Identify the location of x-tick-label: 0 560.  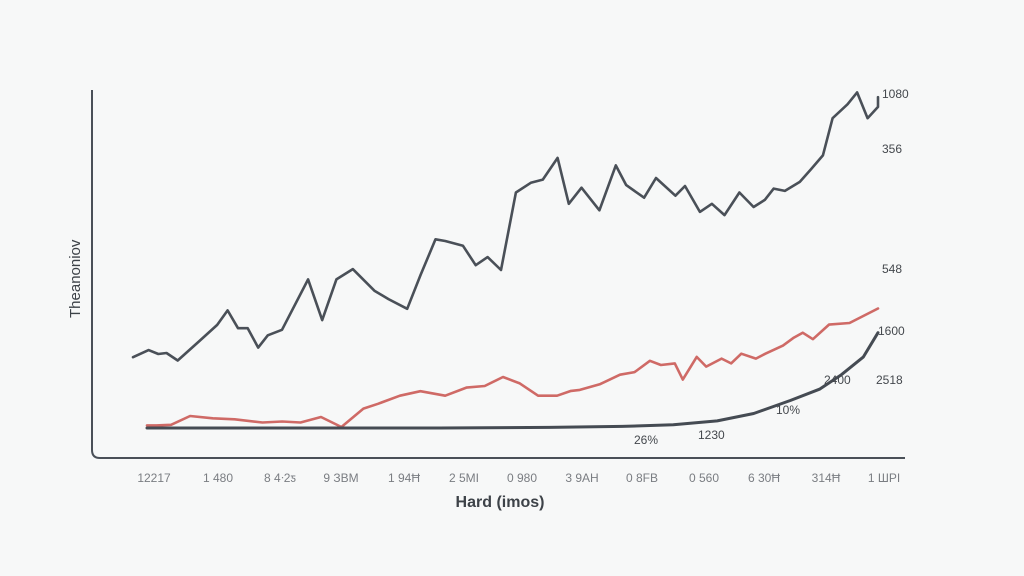
(704, 478).